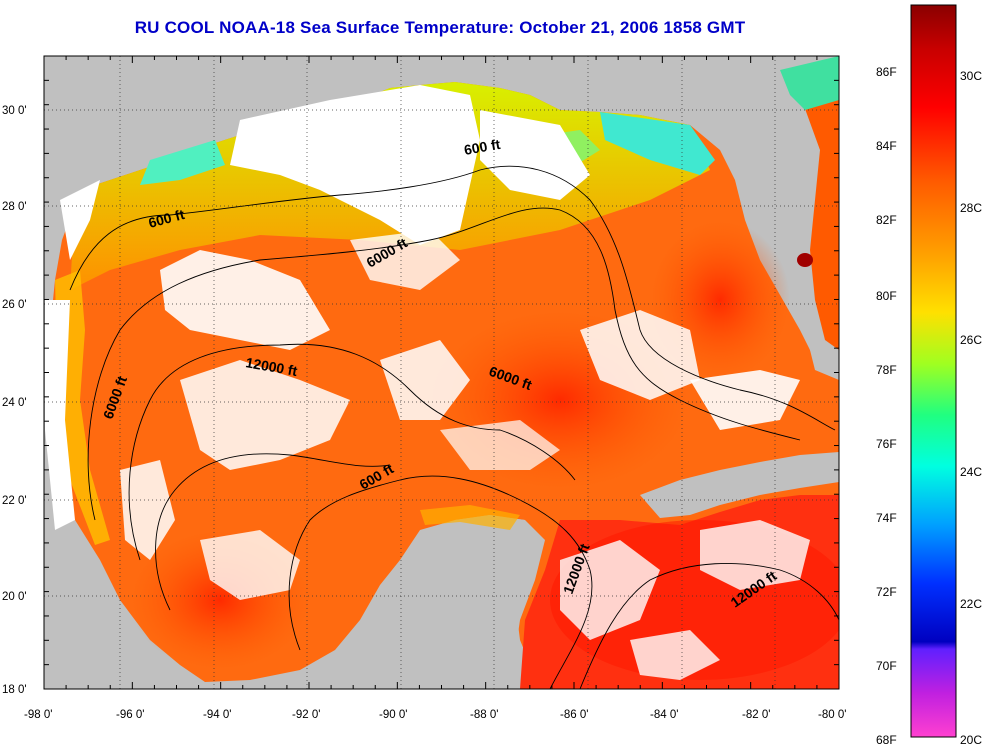  What do you see at coordinates (130, 715) in the screenshot?
I see `lon-label: -96 0'` at bounding box center [130, 715].